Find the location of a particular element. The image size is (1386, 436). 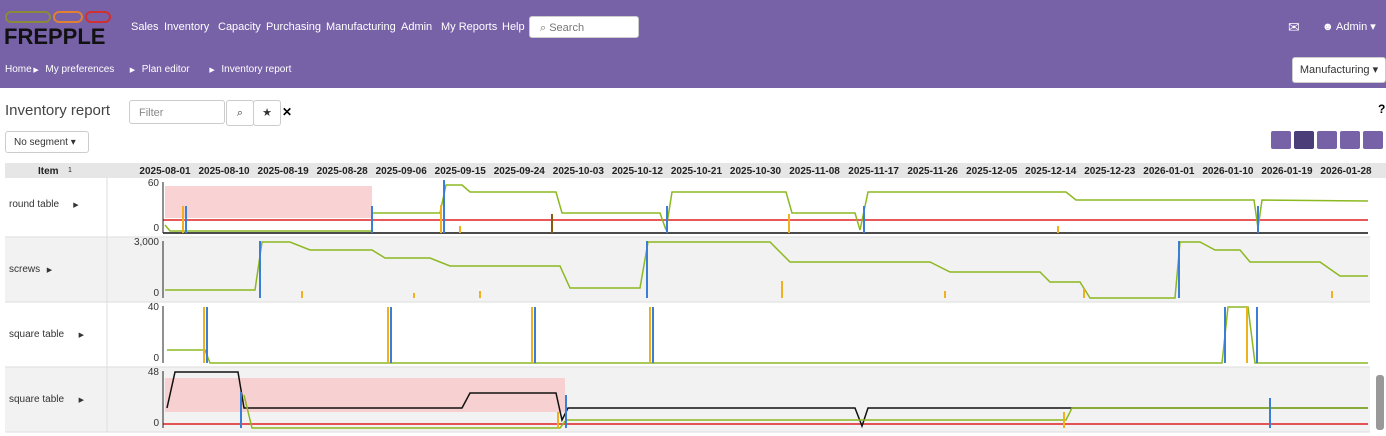

breadcrumb-item: My preferences is located at coordinates (80, 69).